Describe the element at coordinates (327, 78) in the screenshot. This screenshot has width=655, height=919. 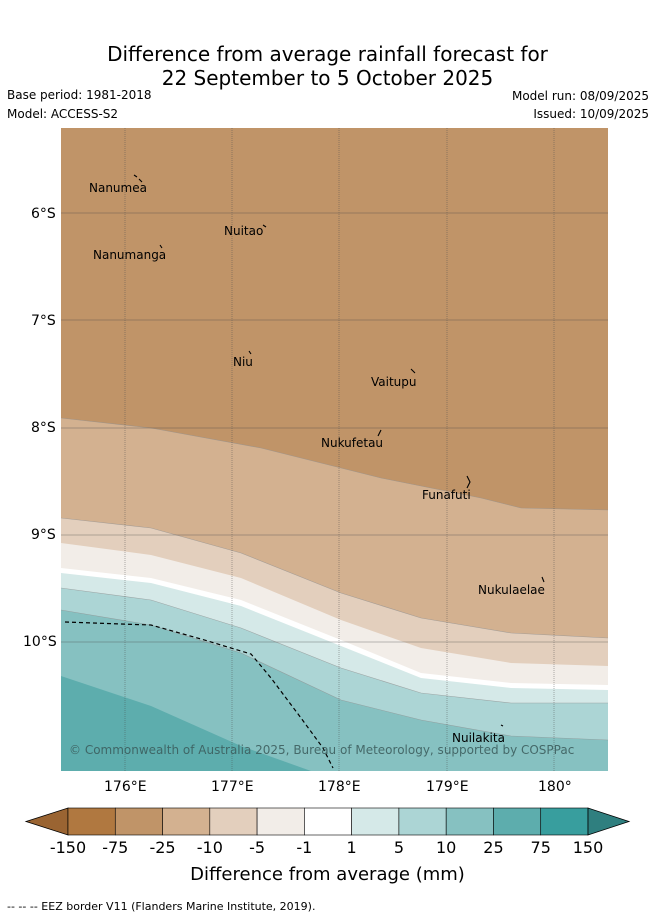
I see `map-title-line2: 22 September to 5 October 2025` at that location.